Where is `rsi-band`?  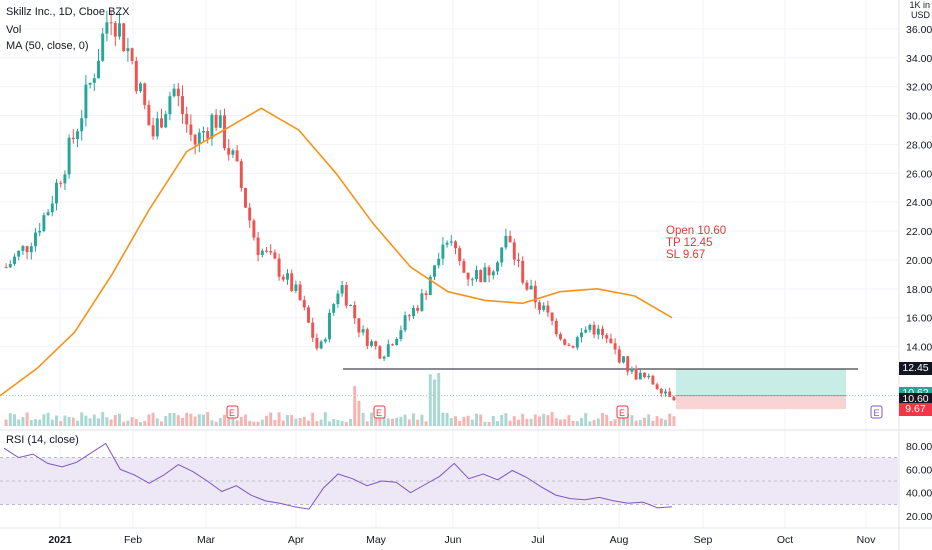 rsi-band is located at coordinates (449, 481).